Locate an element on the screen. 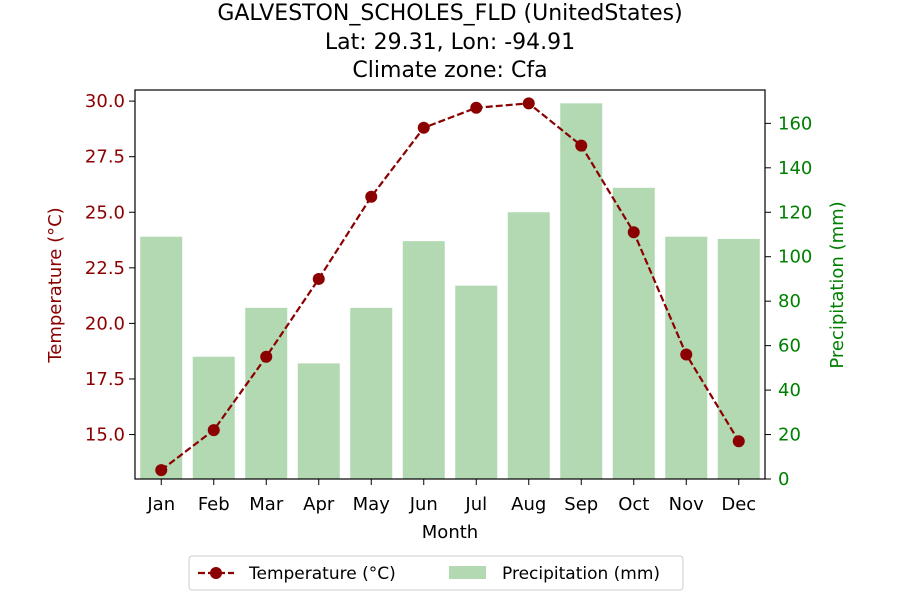 This screenshot has width=900, height=600. precipitation-bar-jan is located at coordinates (161, 357).